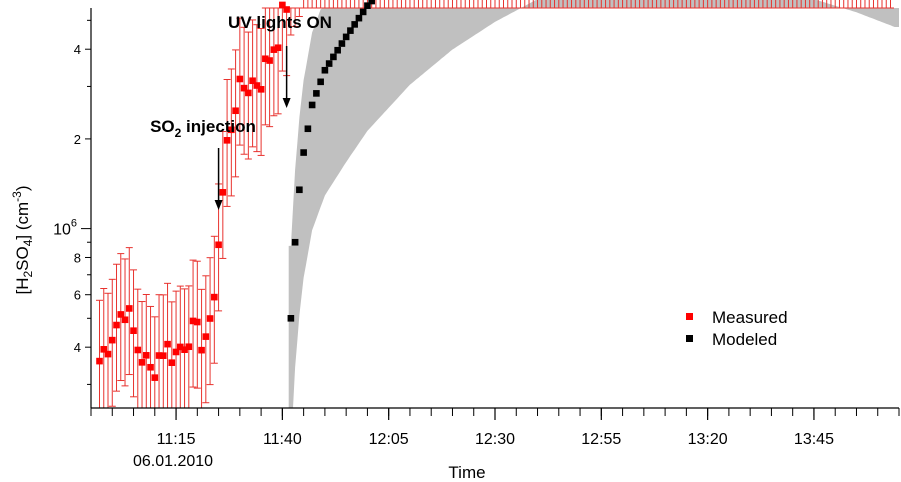 The width and height of the screenshot is (901, 482). What do you see at coordinates (495, 439) in the screenshot?
I see `x-tick-label: 12:30` at bounding box center [495, 439].